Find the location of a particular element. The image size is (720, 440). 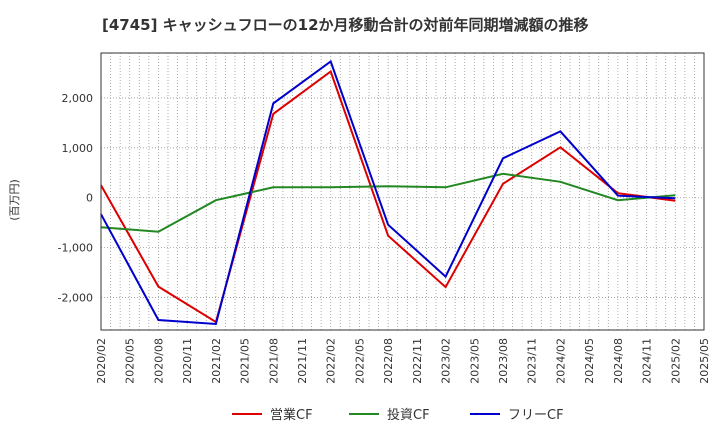

y-tick-label: 2,000 is located at coordinates (78, 98).